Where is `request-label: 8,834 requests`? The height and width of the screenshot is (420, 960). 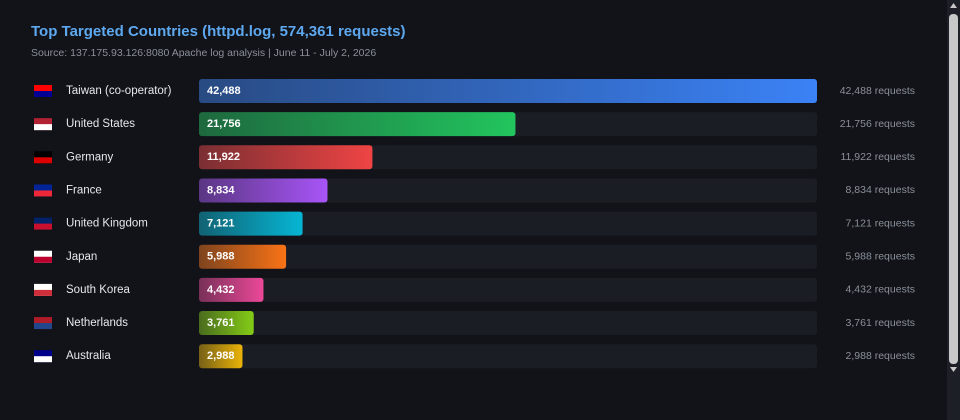
request-label: 8,834 requests is located at coordinates (880, 190).